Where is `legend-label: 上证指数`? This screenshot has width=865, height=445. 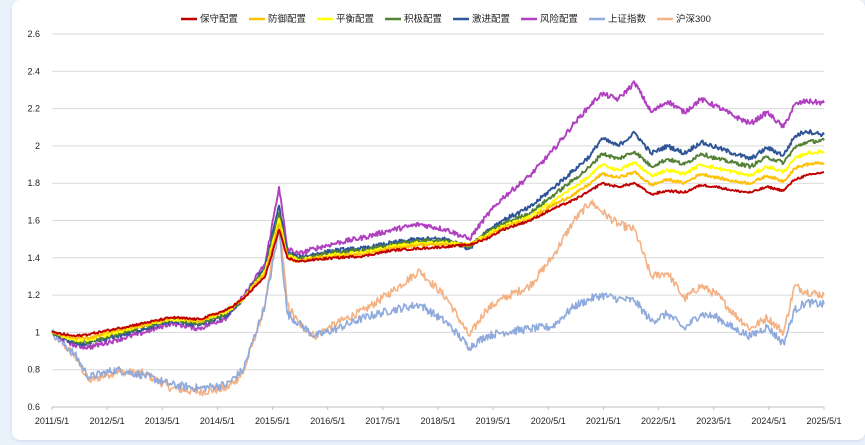
legend-label: 上证指数 is located at coordinates (627, 19).